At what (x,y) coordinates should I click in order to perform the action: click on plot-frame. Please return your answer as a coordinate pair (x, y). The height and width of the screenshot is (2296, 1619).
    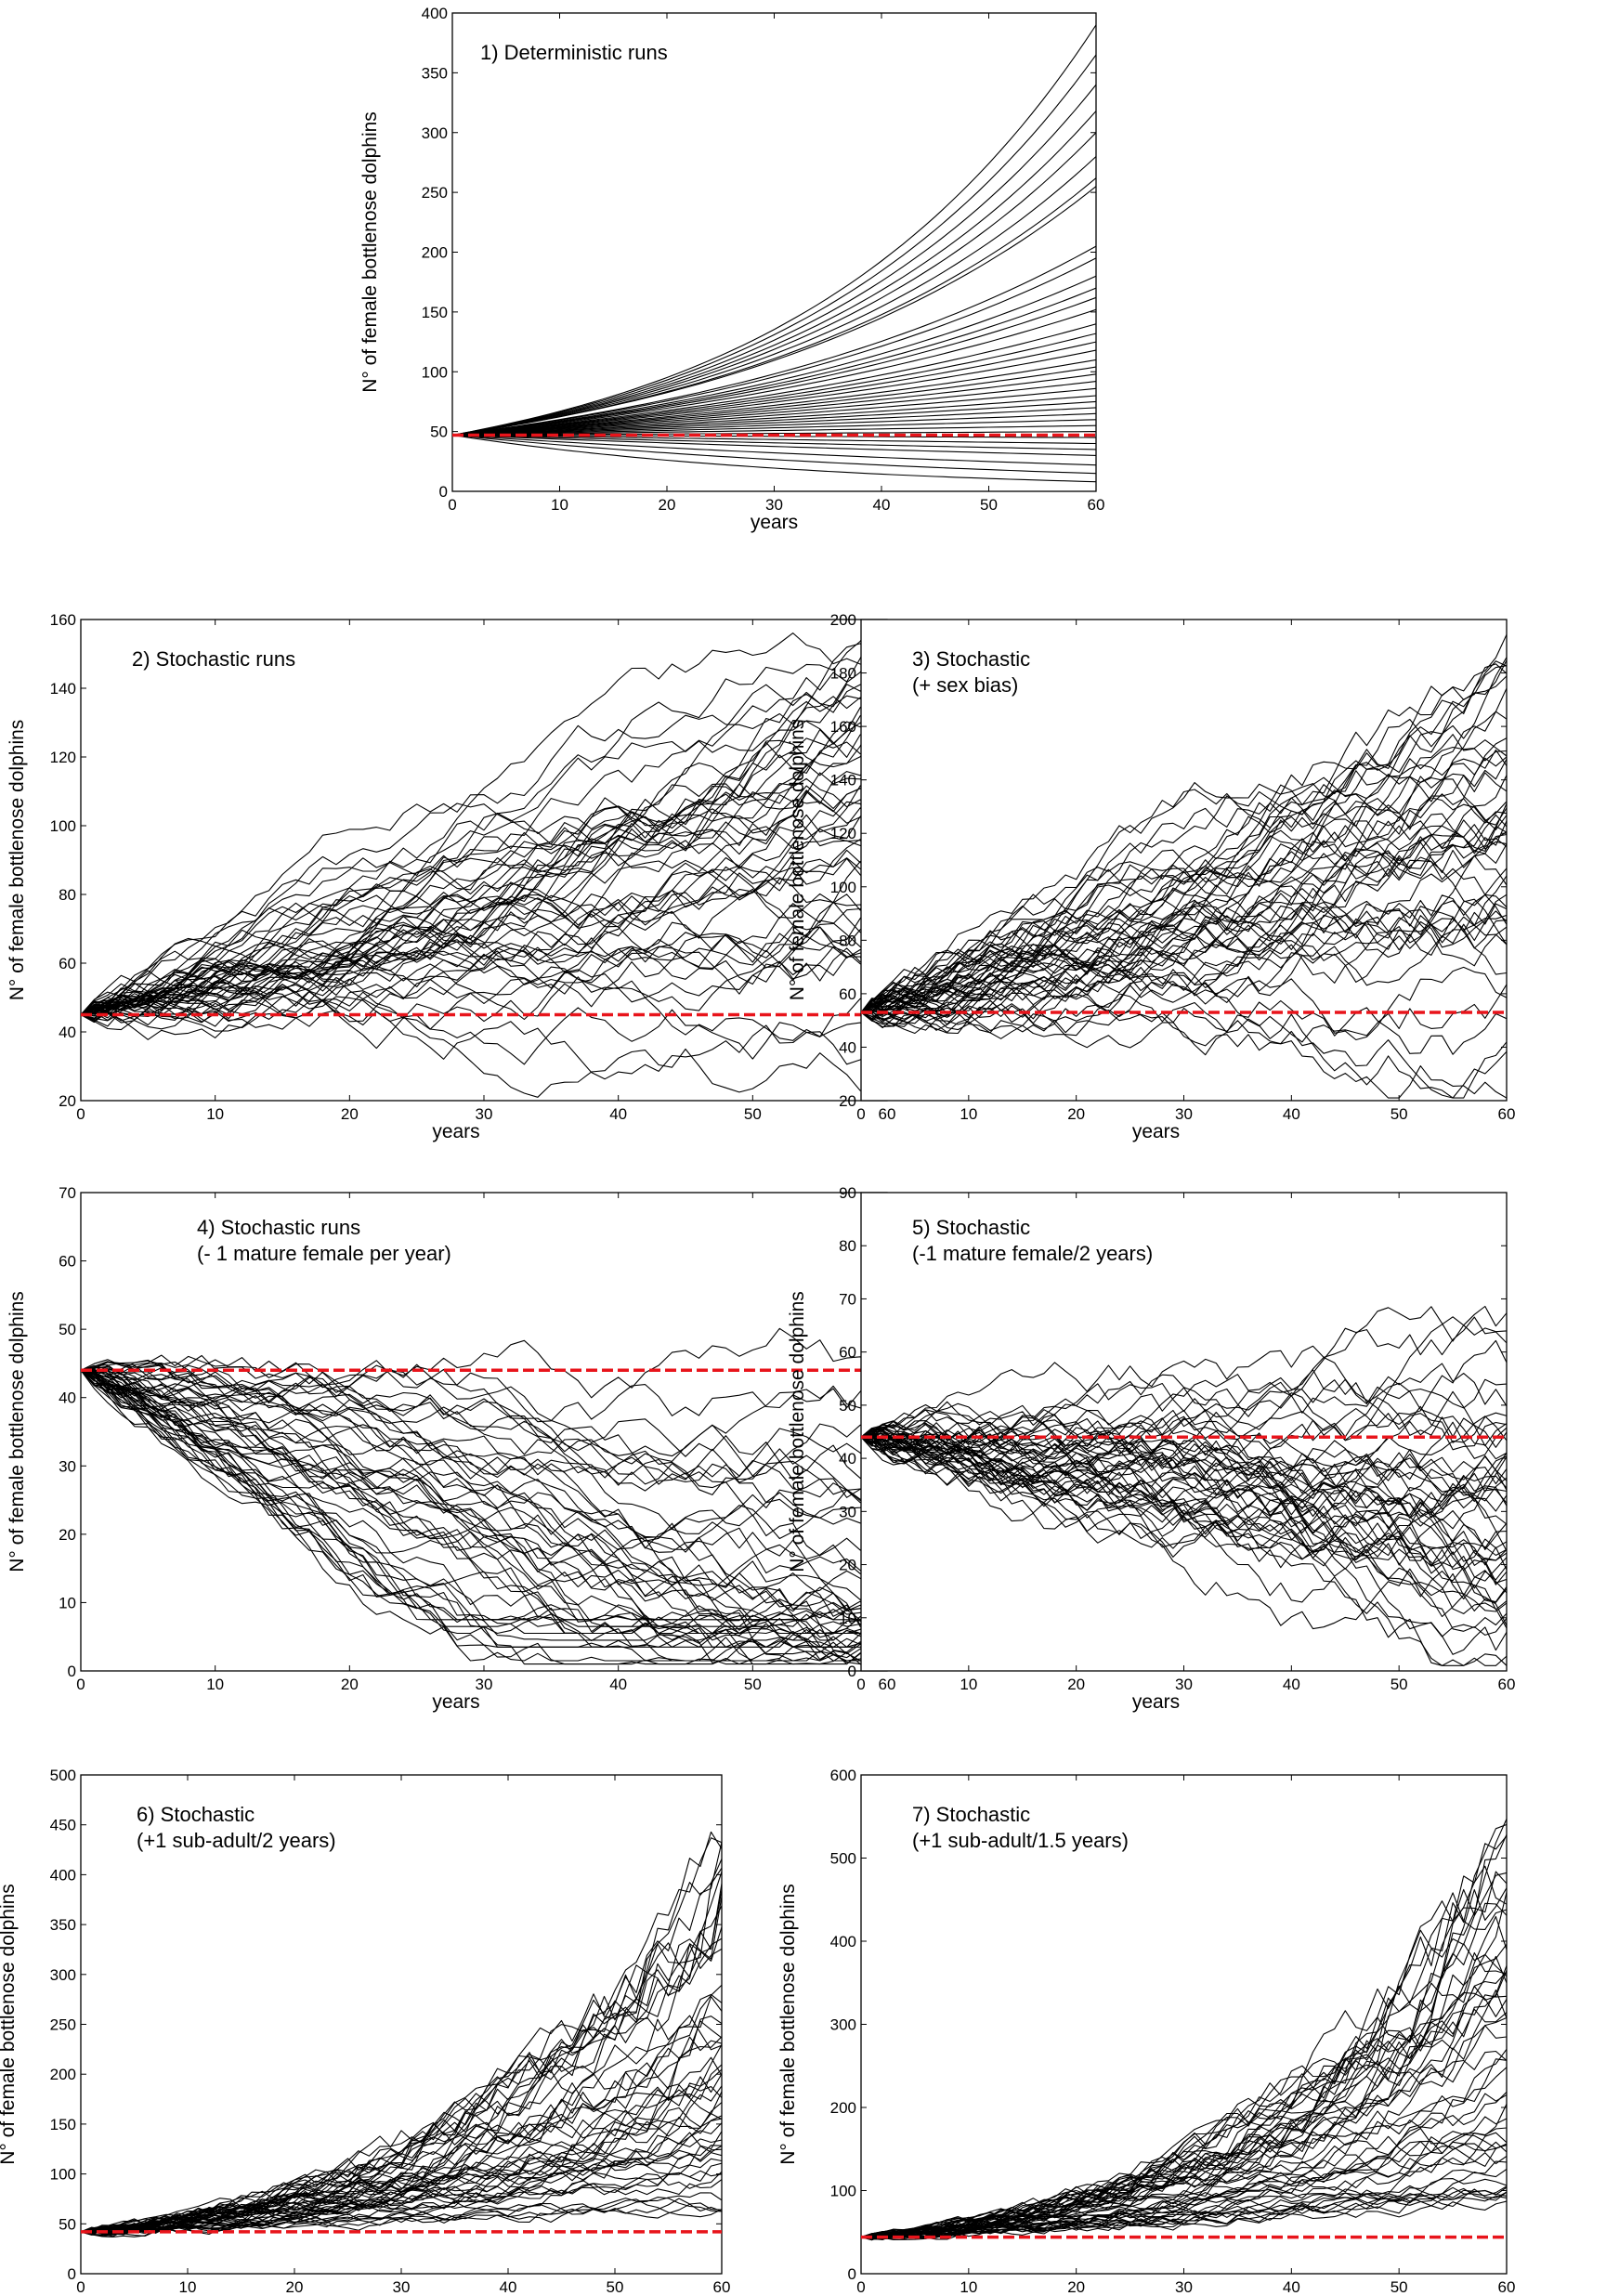
    Looking at the image, I should click on (774, 252).